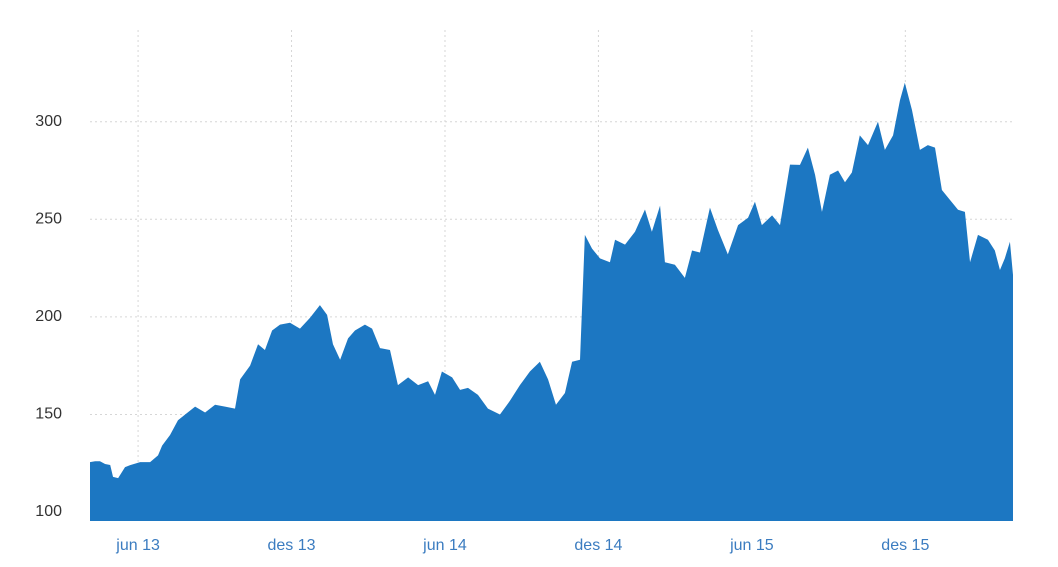  Describe the element at coordinates (598, 545) in the screenshot. I see `x-tick-label: des 14` at that location.